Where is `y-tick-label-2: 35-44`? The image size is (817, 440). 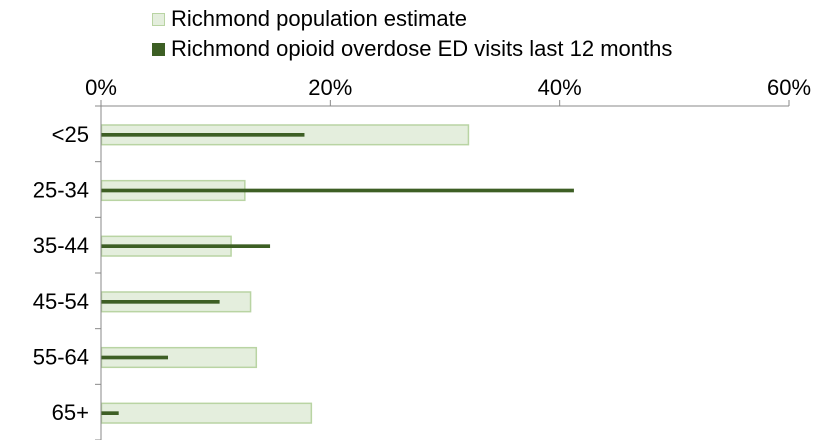 y-tick-label-2: 35-44 is located at coordinates (61, 245).